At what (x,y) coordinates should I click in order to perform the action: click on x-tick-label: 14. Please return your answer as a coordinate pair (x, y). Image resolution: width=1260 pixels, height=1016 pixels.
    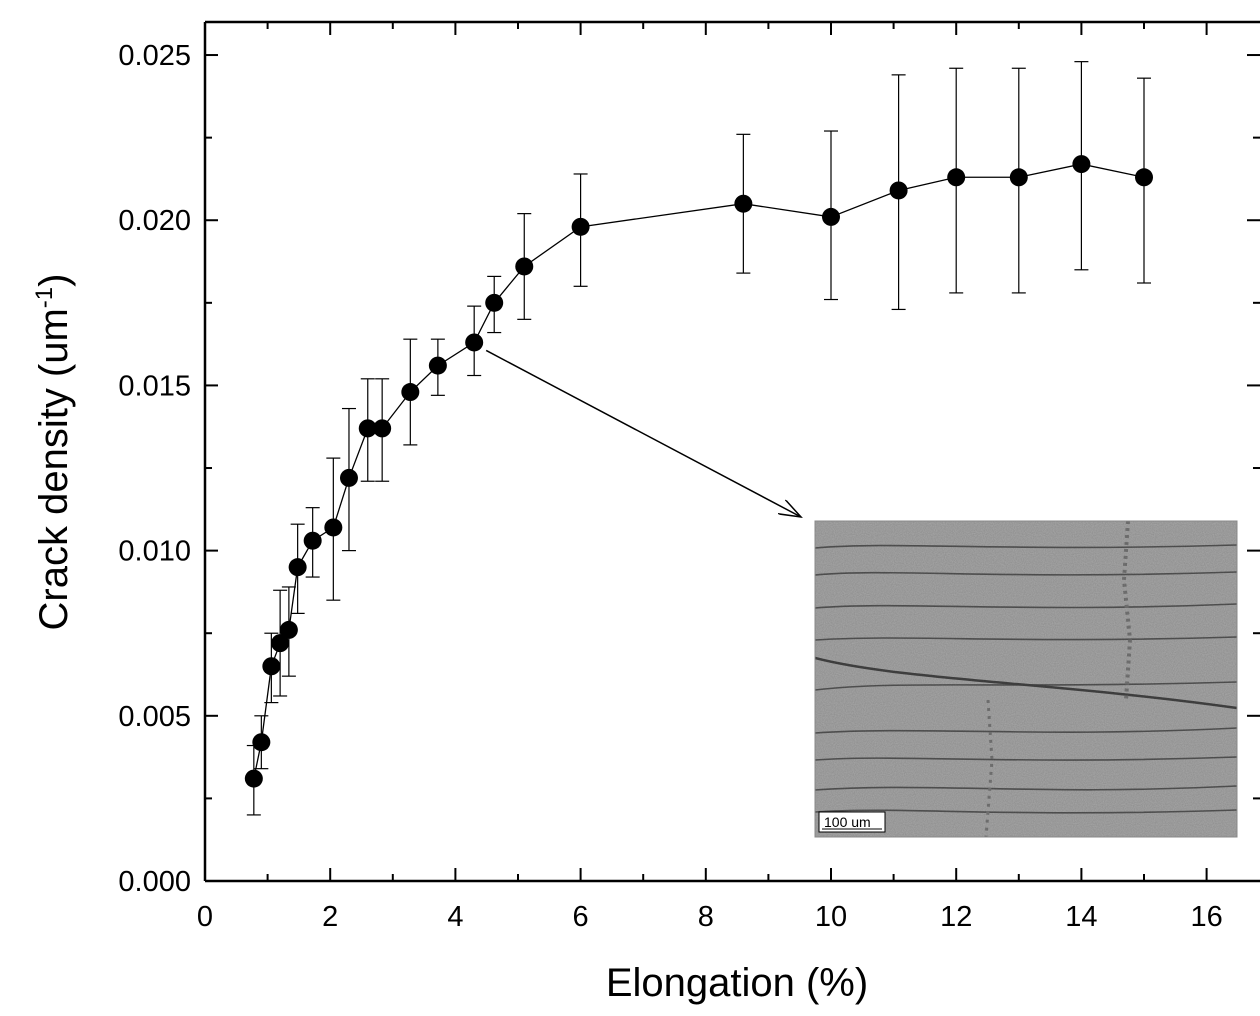
    Looking at the image, I should click on (1081, 917).